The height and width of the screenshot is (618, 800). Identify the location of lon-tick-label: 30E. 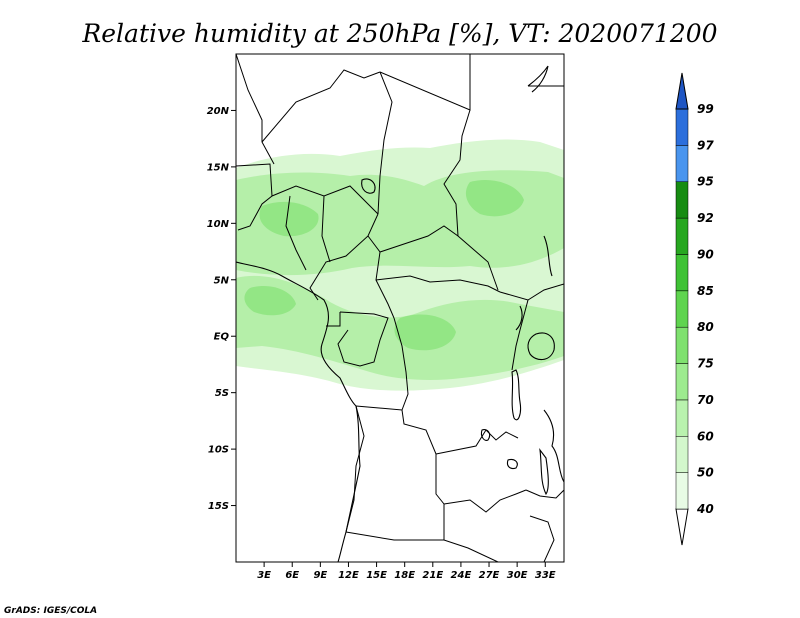
(517, 575).